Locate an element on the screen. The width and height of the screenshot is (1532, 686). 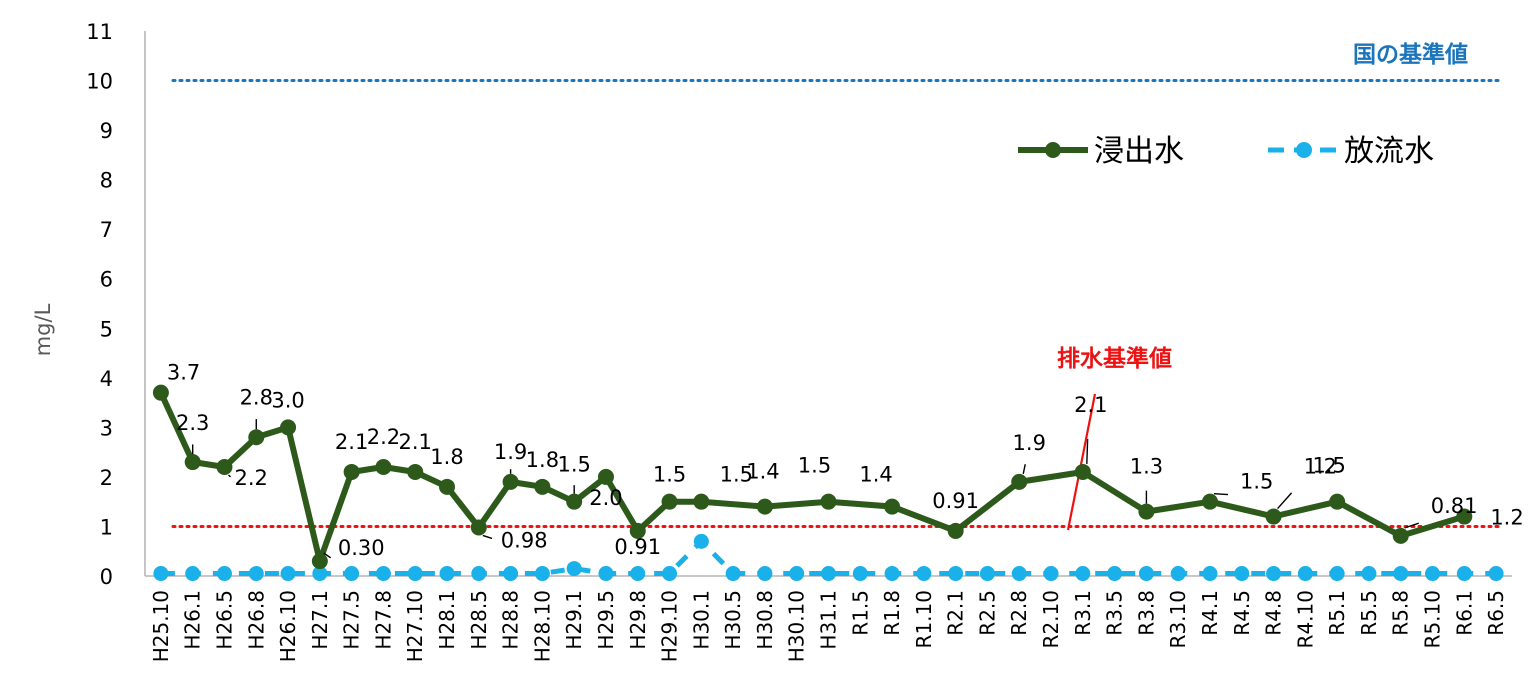
y-tick-label: 2 is located at coordinates (106, 478).